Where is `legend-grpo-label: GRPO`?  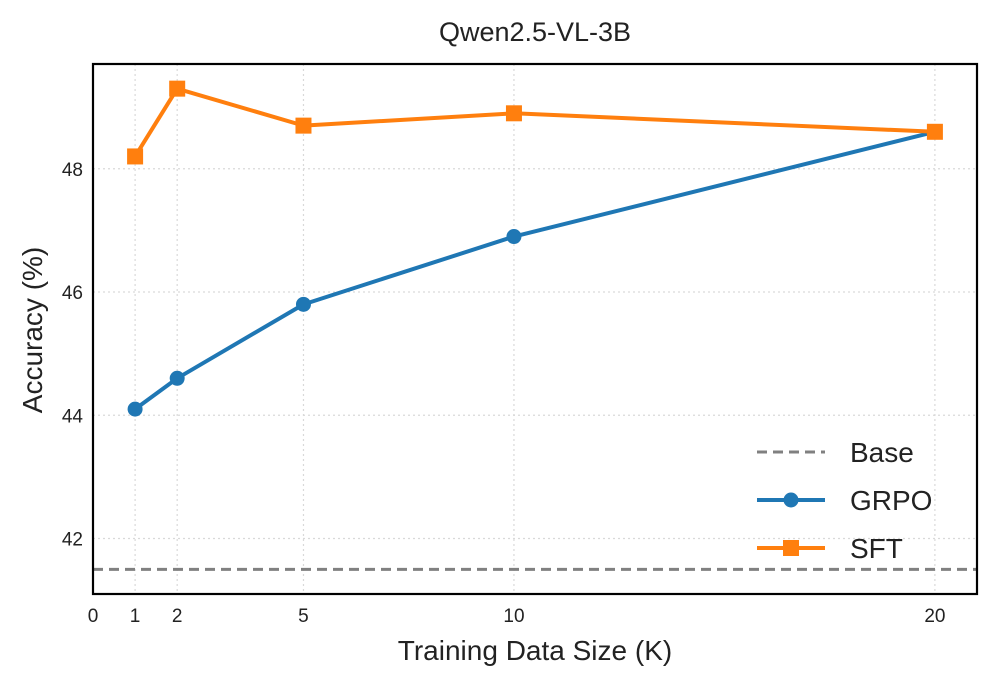
legend-grpo-label: GRPO is located at coordinates (891, 500).